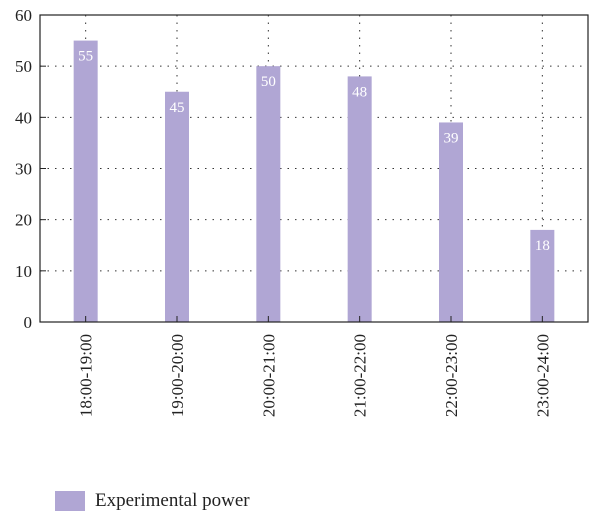  What do you see at coordinates (268, 82) in the screenshot?
I see `data-label: 50` at bounding box center [268, 82].